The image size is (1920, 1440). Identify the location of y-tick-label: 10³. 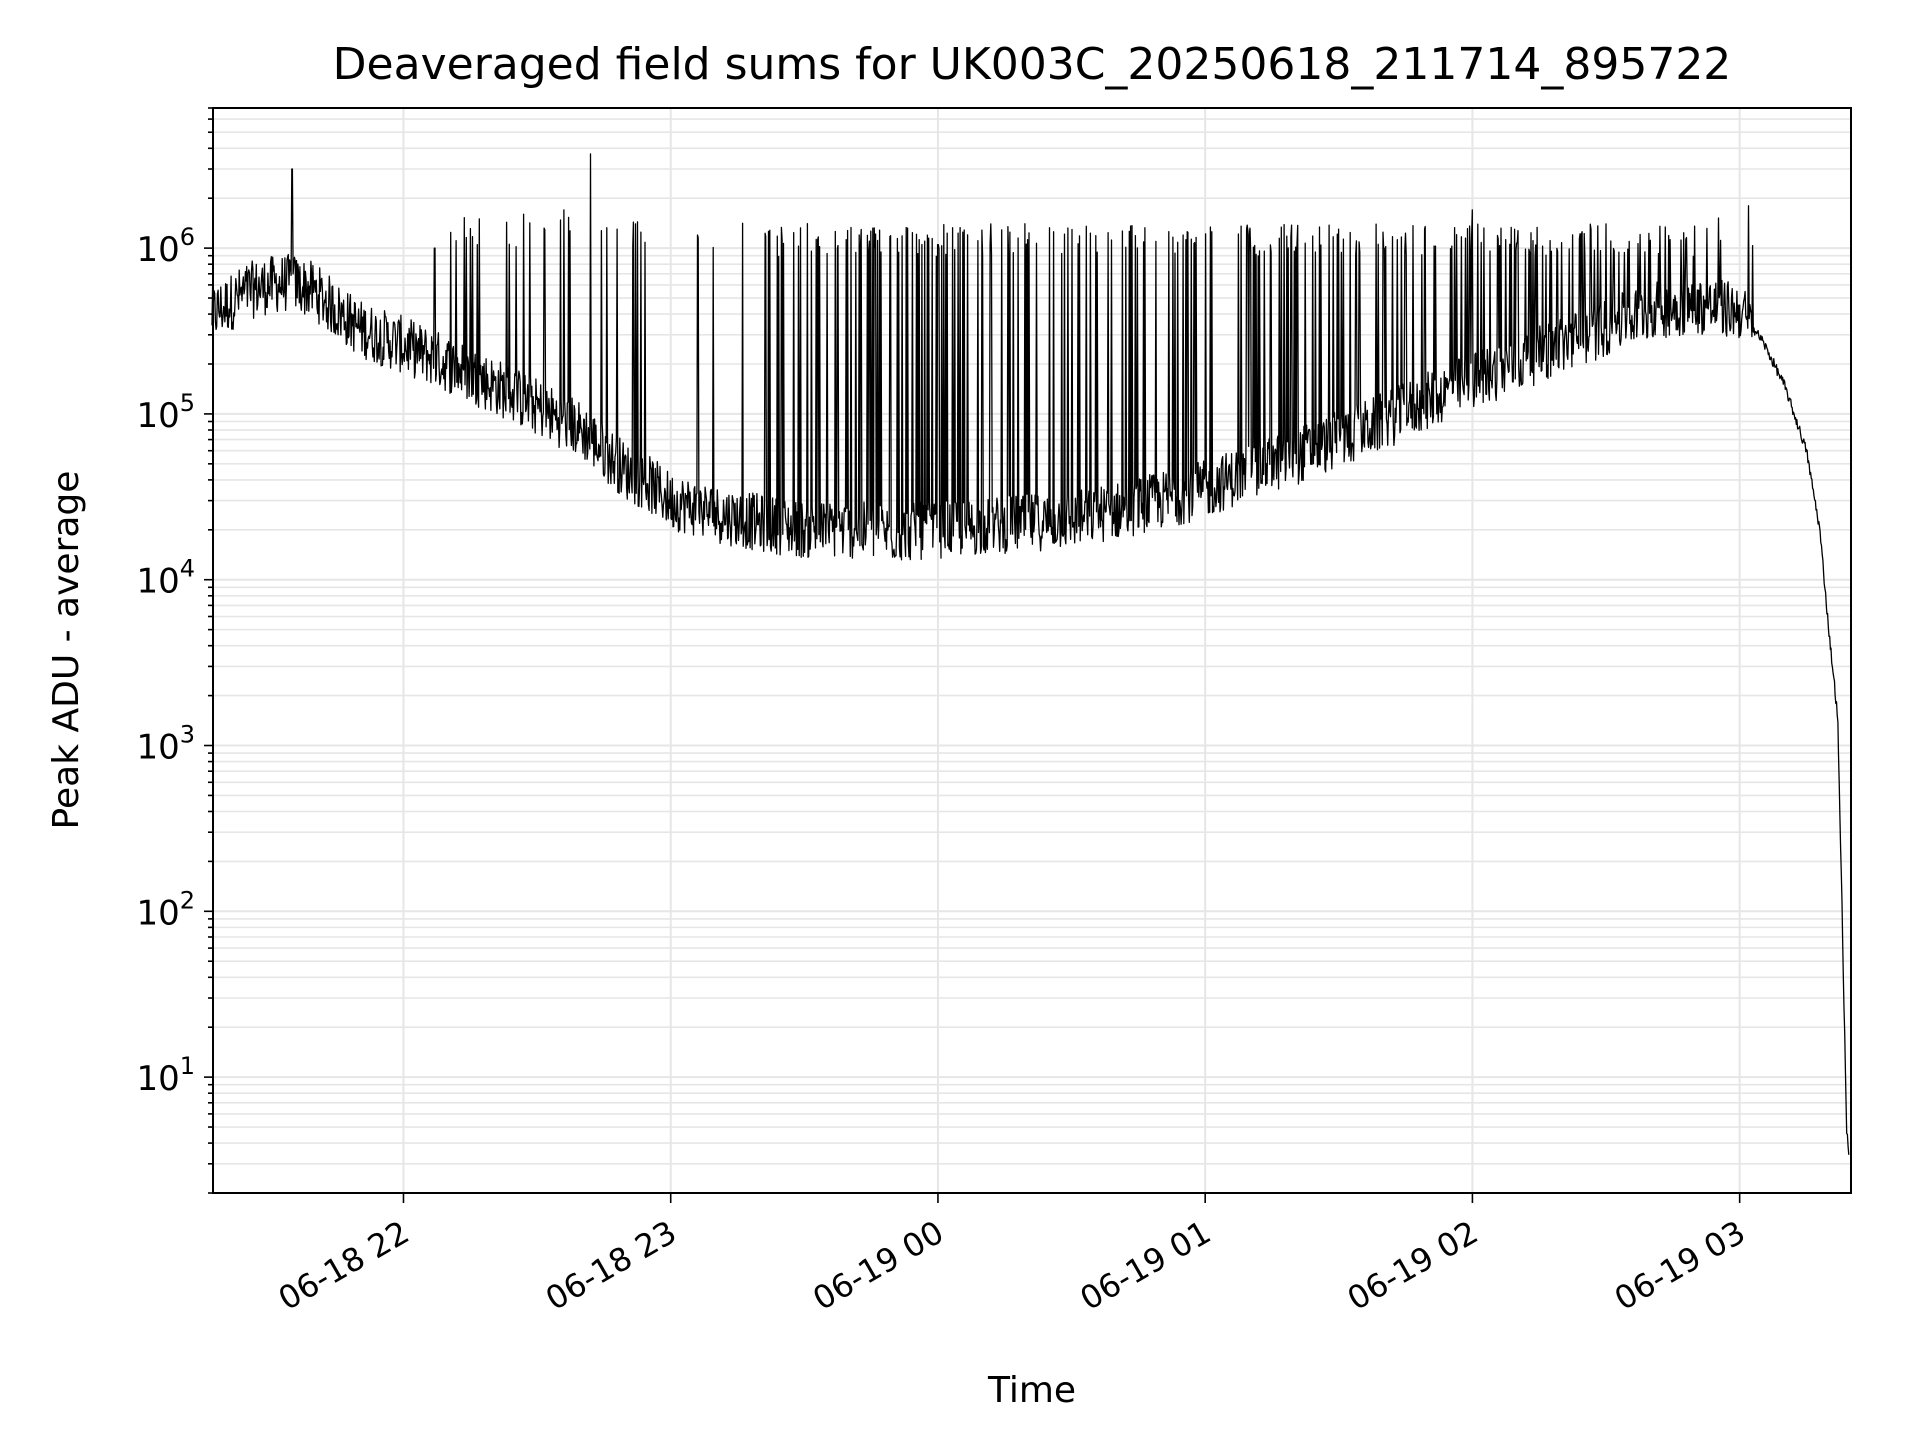
(165, 744).